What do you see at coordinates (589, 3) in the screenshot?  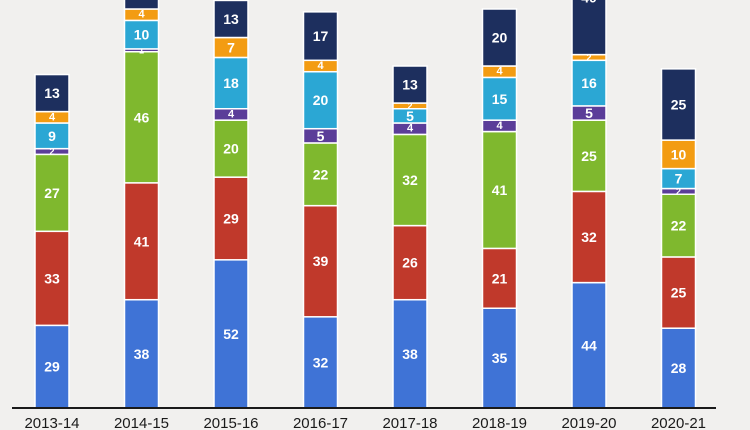 I see `data-label: 40` at bounding box center [589, 3].